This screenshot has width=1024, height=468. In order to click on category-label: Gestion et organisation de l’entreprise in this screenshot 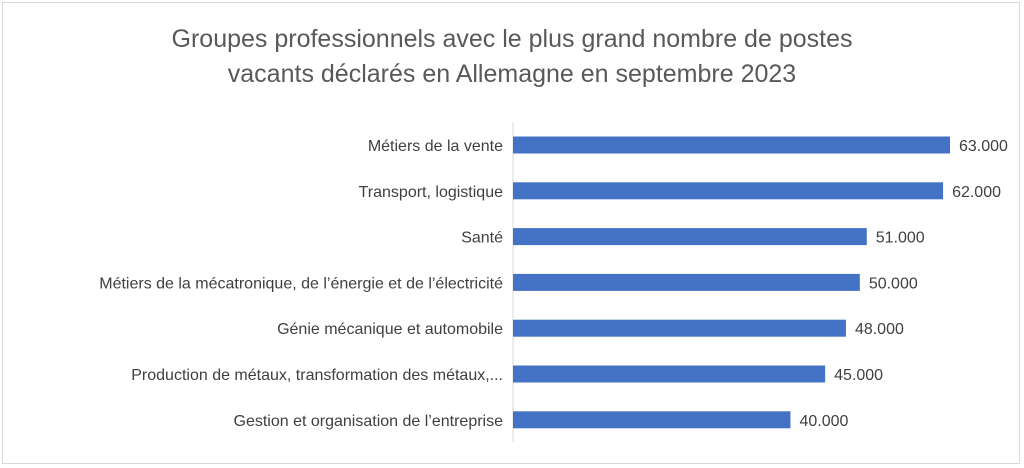, I will do `click(369, 421)`.